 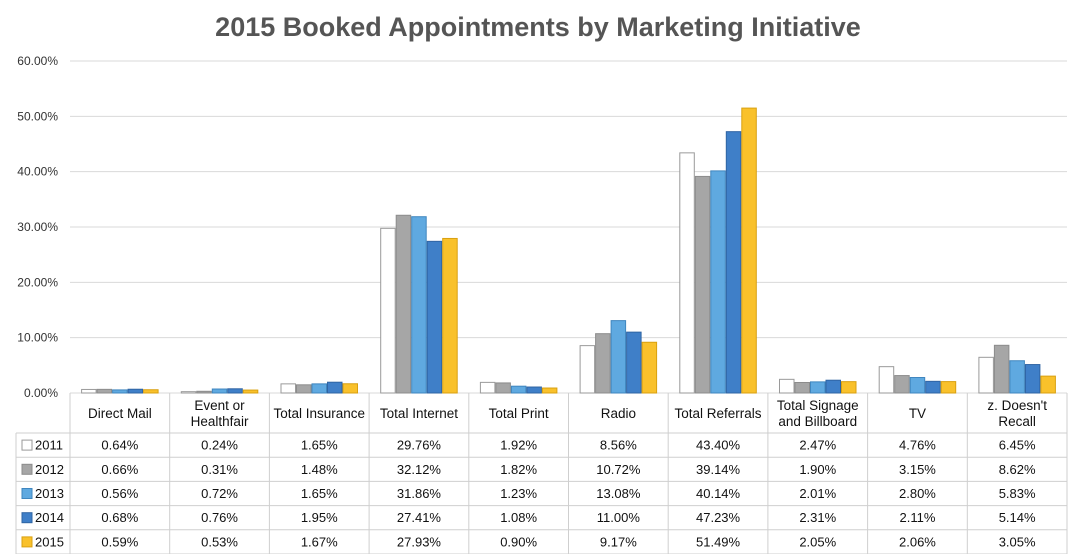 What do you see at coordinates (219, 445) in the screenshot?
I see `data-label: 0.24%` at bounding box center [219, 445].